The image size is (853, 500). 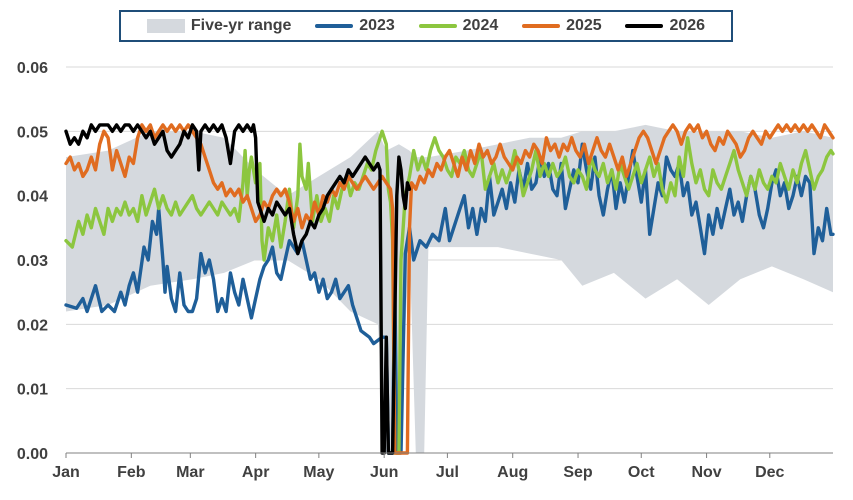 What do you see at coordinates (241, 25) in the screenshot?
I see `legend-label-range: Five-yr range` at bounding box center [241, 25].